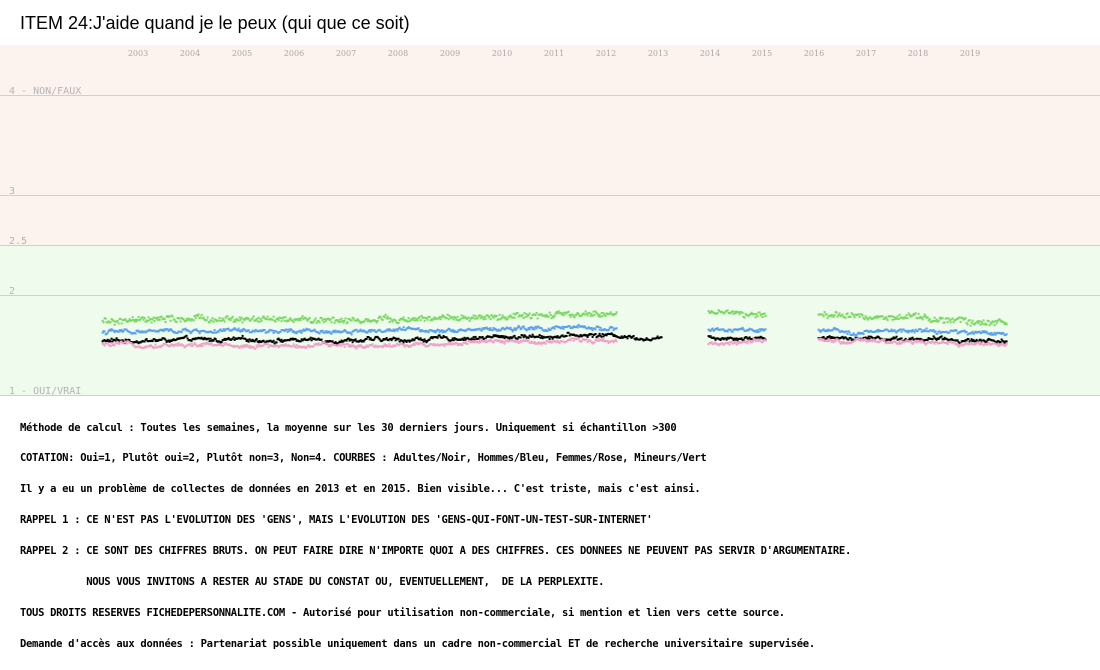 This screenshot has width=1100, height=670. I want to click on year-label: 2004, so click(190, 53).